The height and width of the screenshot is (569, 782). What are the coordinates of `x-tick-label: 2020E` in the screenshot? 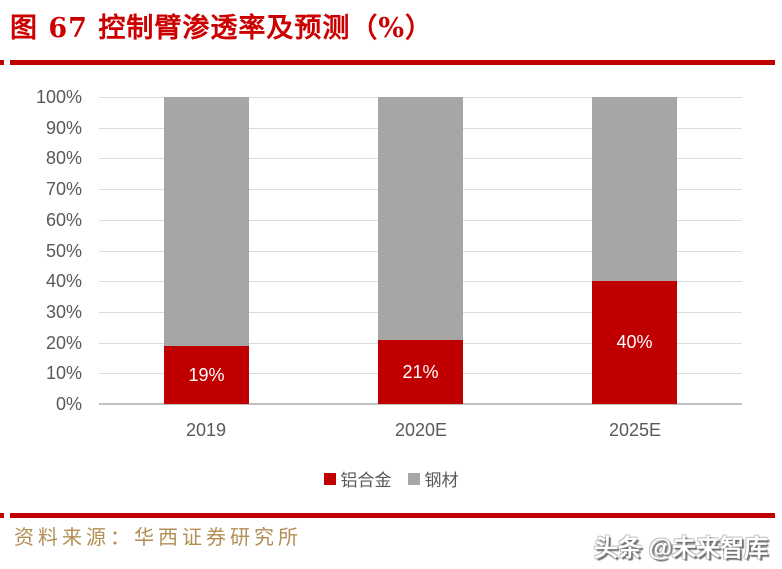 It's located at (421, 430).